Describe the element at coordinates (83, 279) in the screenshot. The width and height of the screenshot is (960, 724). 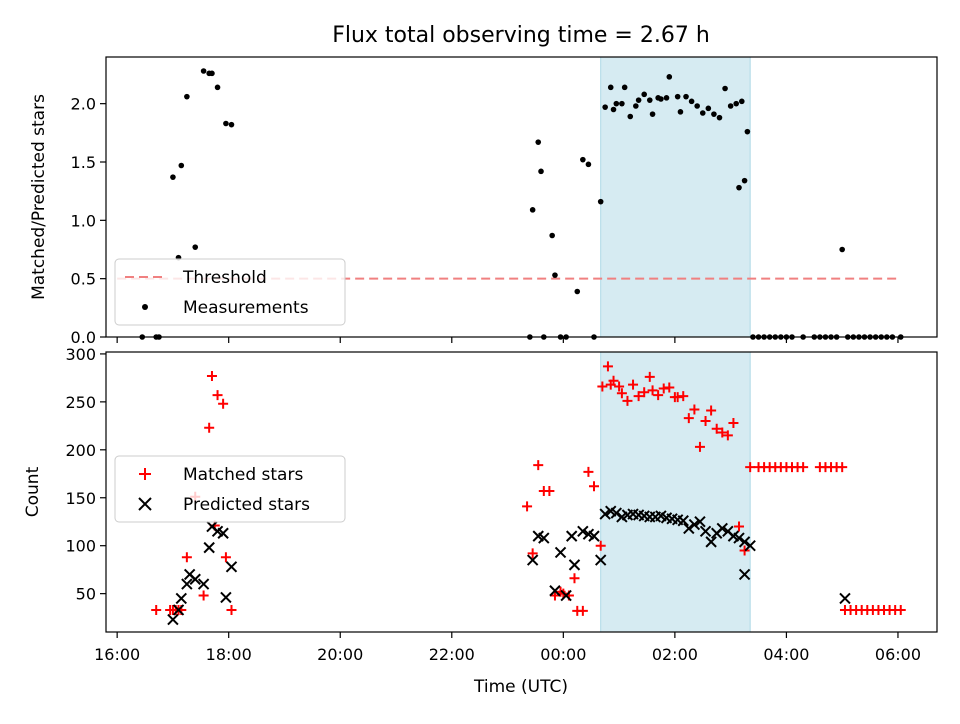
I see `y-tick-label: 0.5` at that location.